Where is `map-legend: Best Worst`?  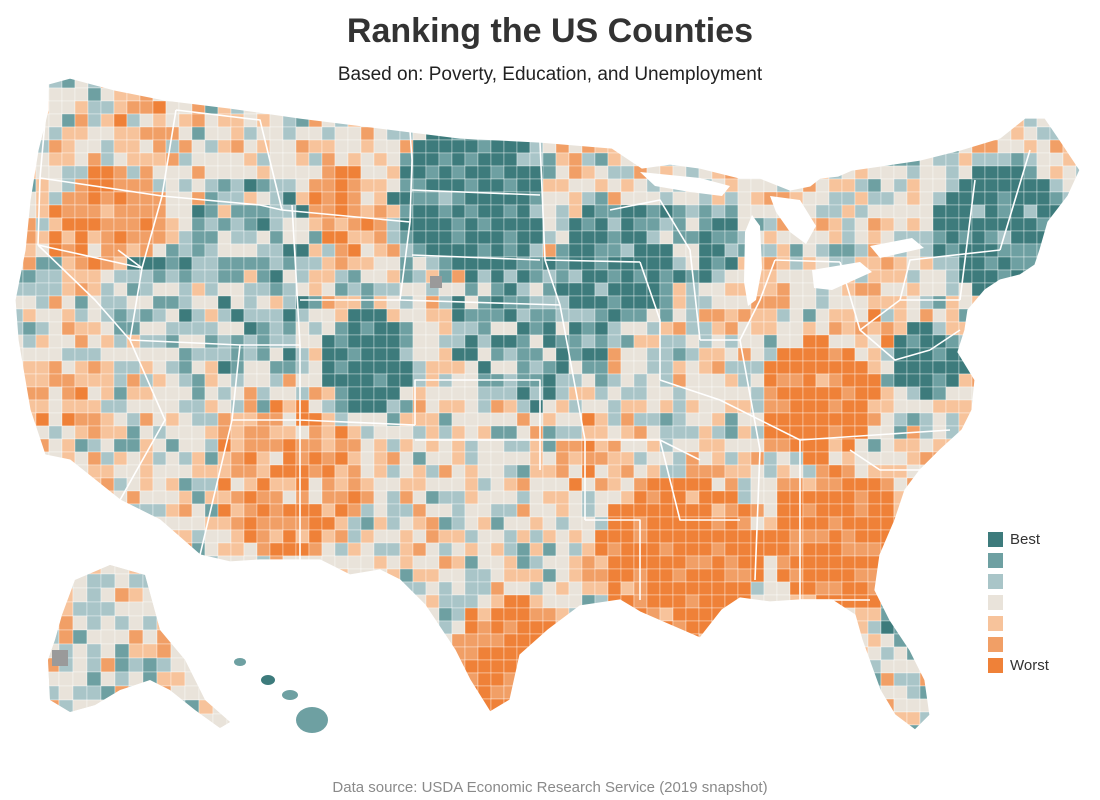
map-legend: Best Worst is located at coordinates (1018, 602).